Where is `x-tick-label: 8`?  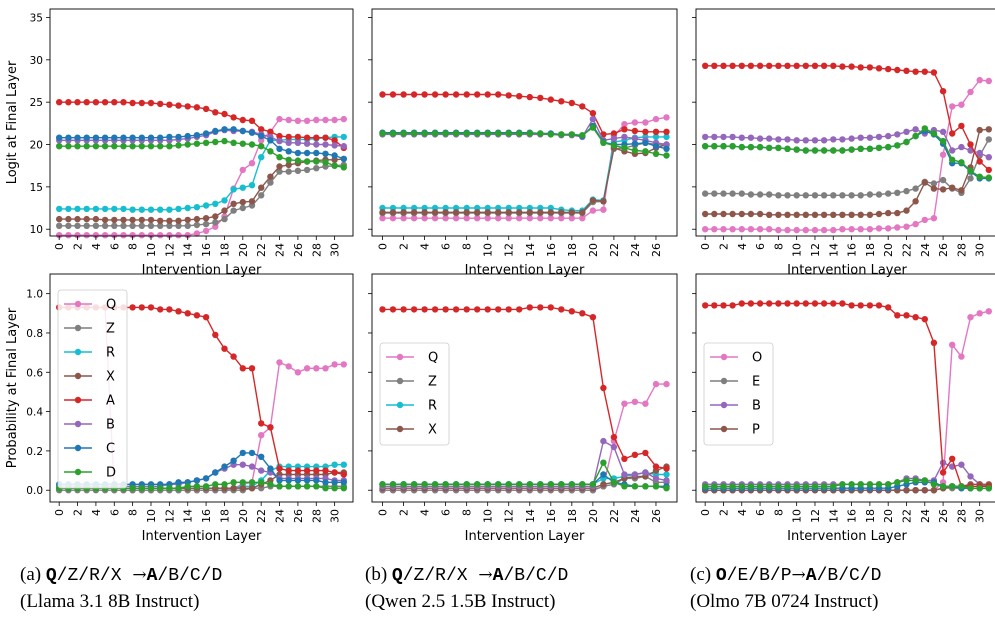 x-tick-label: 8 is located at coordinates (467, 512).